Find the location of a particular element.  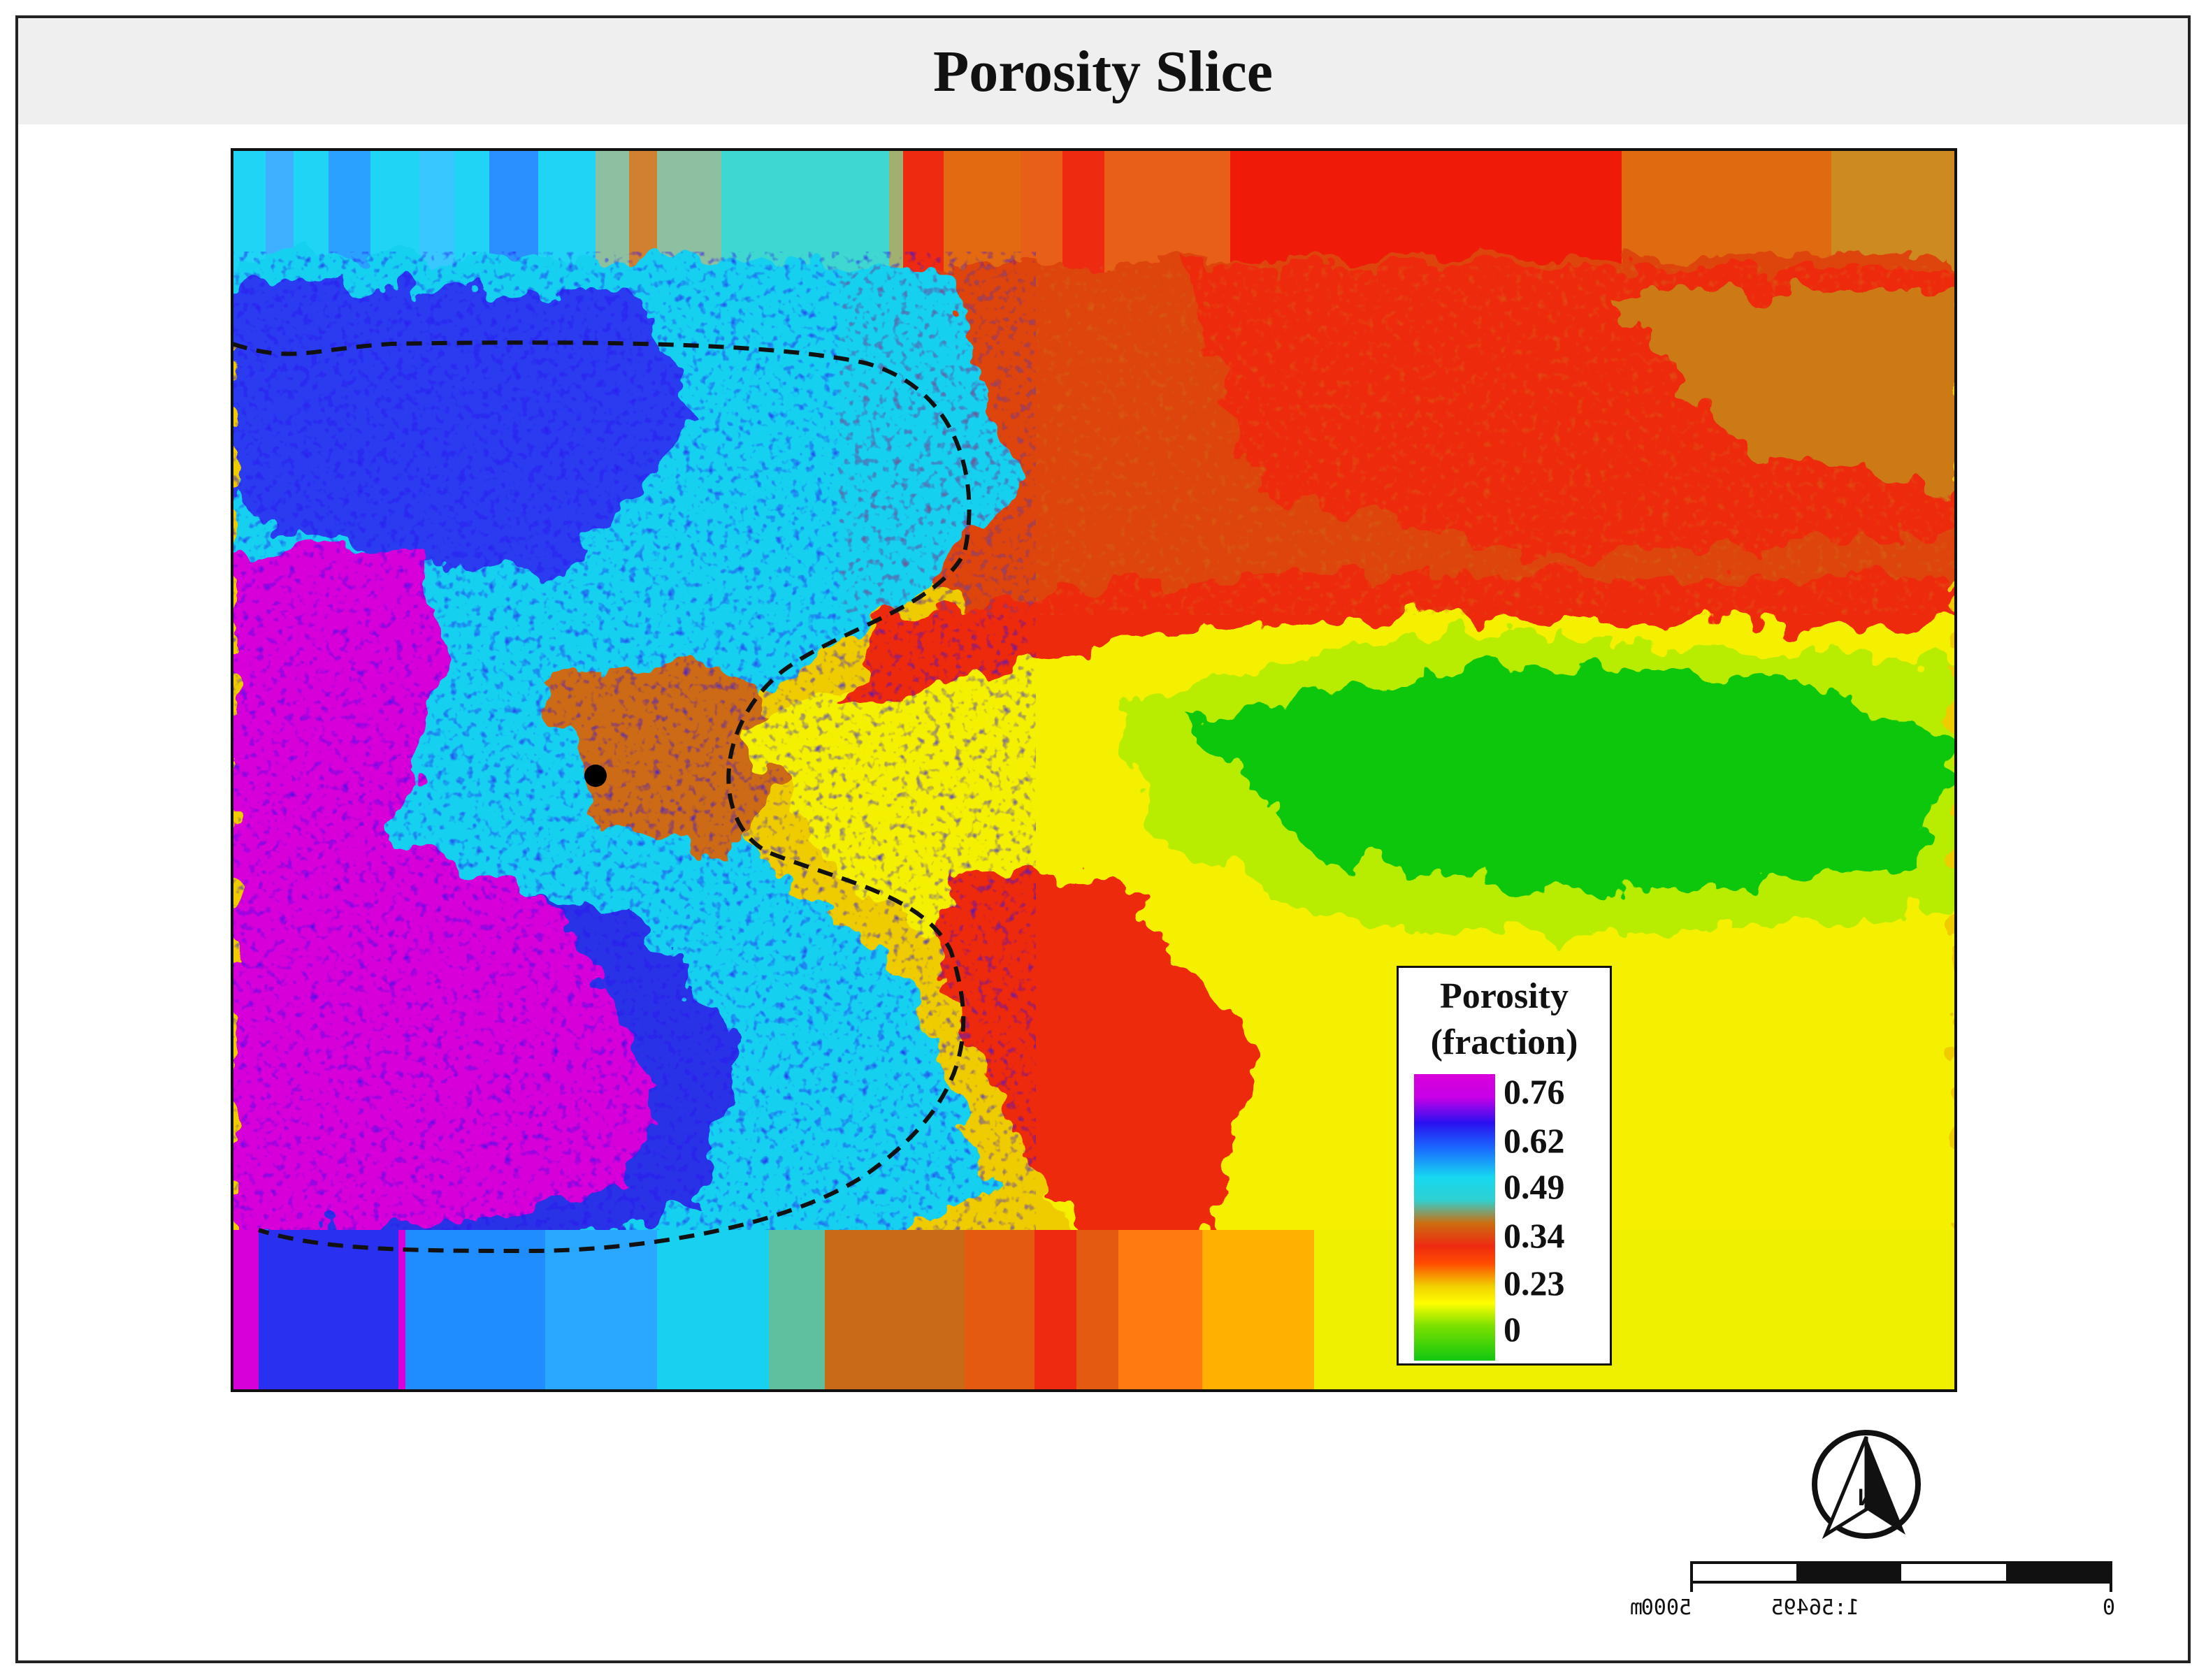

map-title: Porosity Slice is located at coordinates (1103, 71).